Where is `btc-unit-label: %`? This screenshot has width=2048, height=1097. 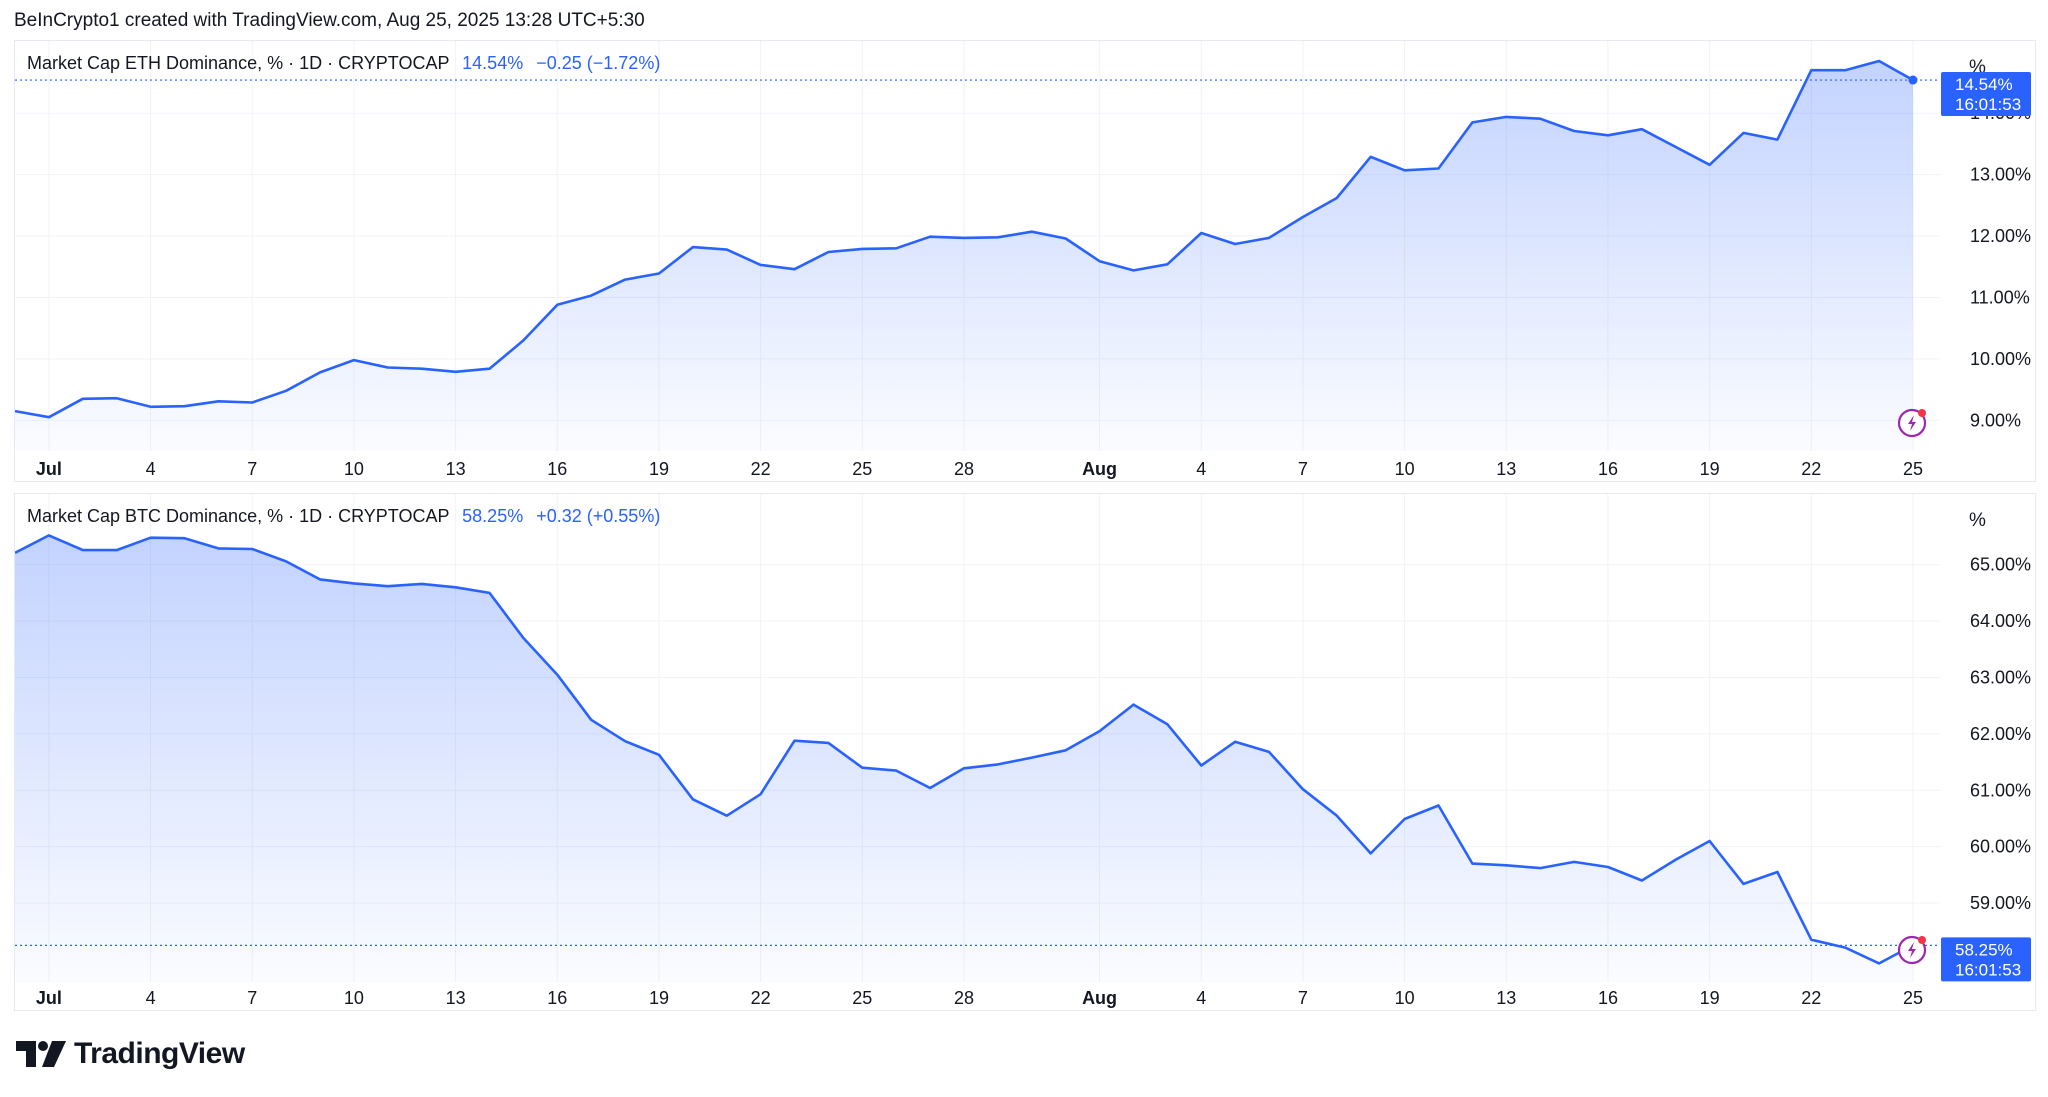
btc-unit-label: % is located at coordinates (1977, 520).